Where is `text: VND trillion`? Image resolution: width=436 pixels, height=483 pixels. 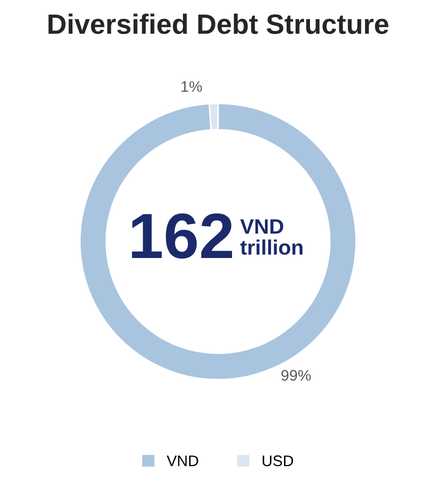
text: VND trillion is located at coordinates (271, 237).